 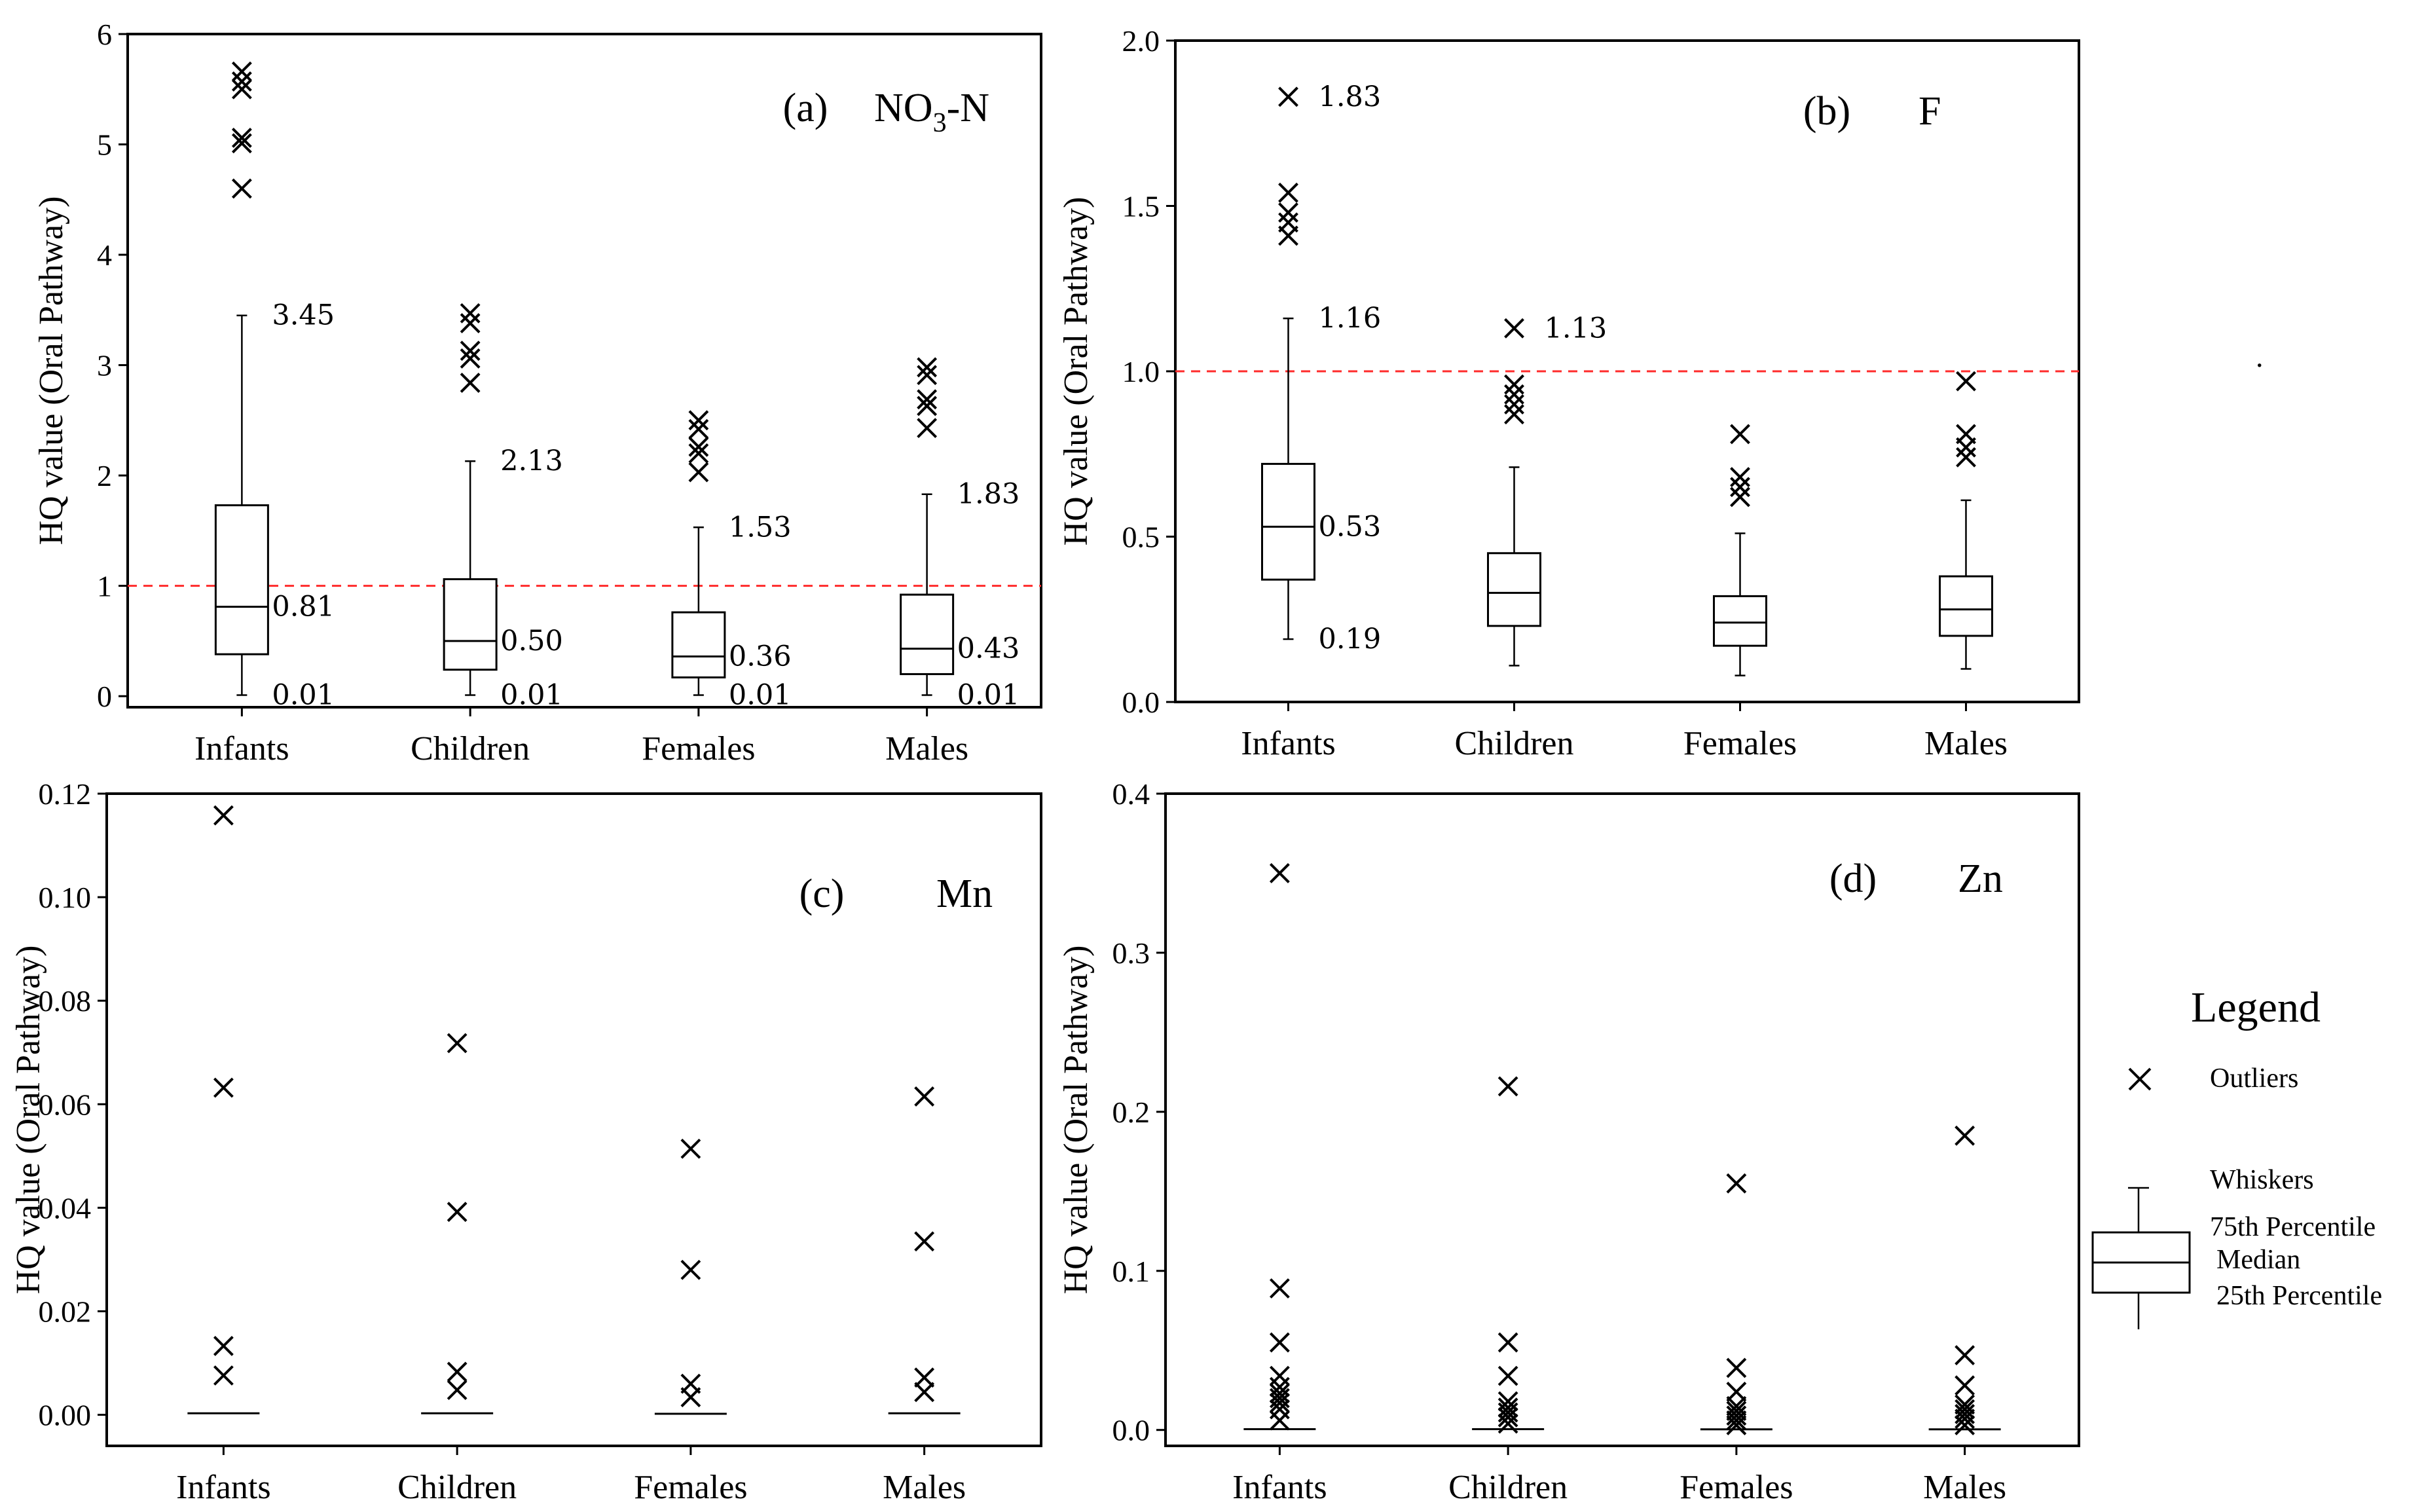 I want to click on y-tick-label: 1, so click(x=104, y=586).